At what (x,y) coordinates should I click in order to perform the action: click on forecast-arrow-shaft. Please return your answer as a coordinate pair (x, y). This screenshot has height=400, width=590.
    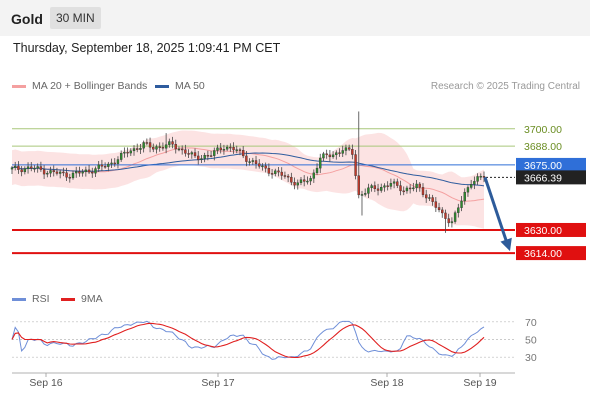
    Looking at the image, I should click on (496, 210).